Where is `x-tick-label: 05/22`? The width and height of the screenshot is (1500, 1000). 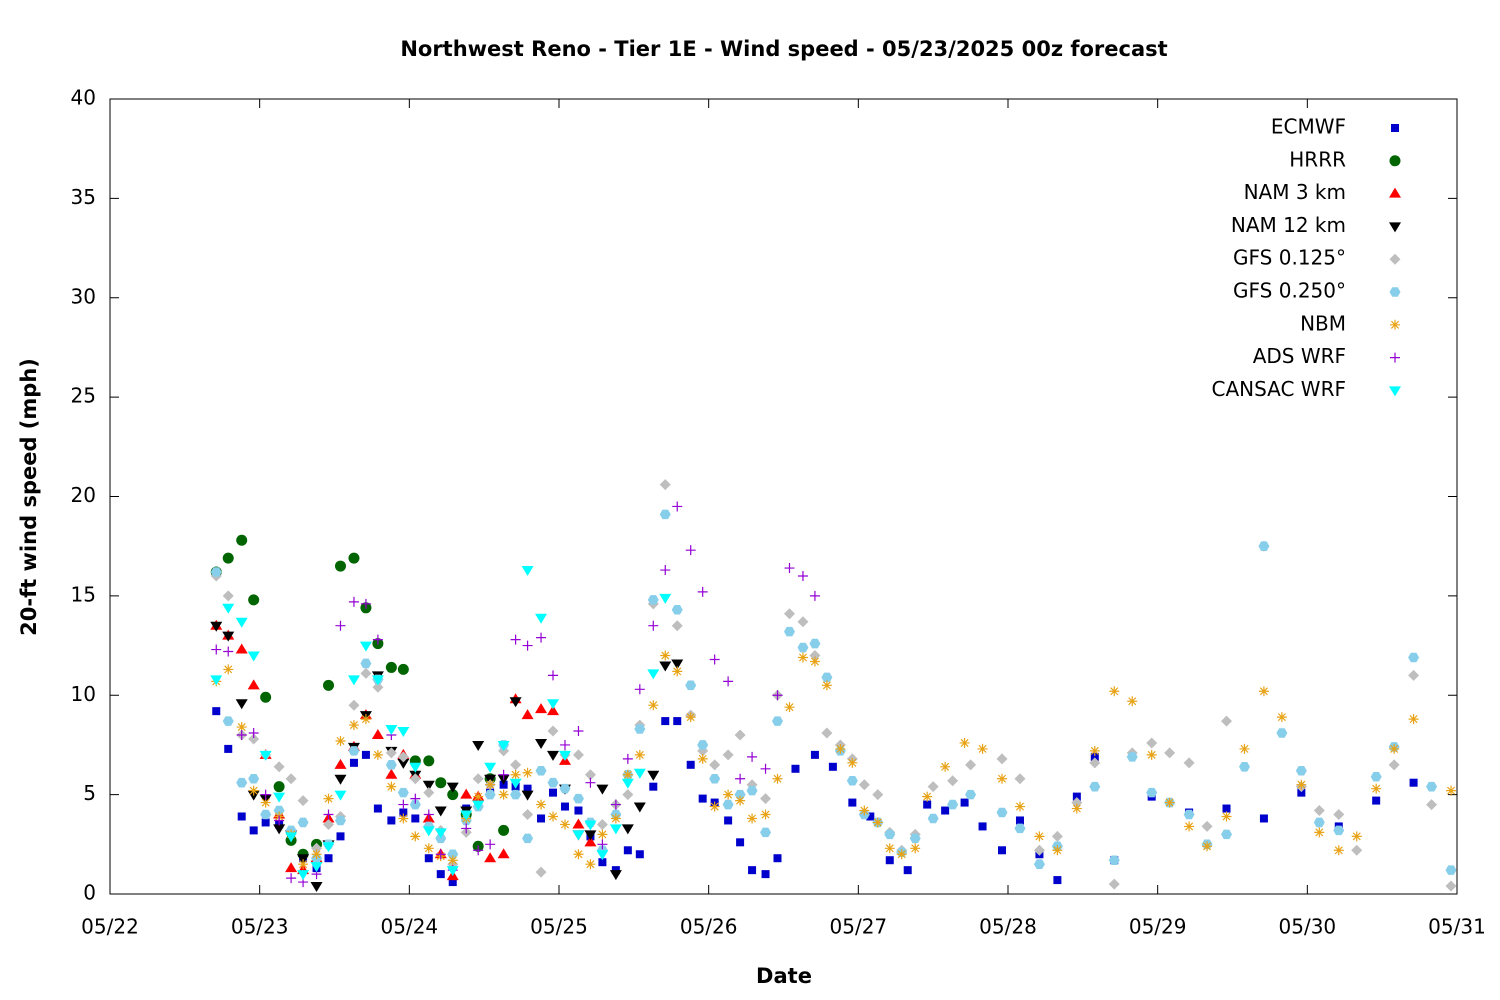
x-tick-label: 05/22 is located at coordinates (110, 927).